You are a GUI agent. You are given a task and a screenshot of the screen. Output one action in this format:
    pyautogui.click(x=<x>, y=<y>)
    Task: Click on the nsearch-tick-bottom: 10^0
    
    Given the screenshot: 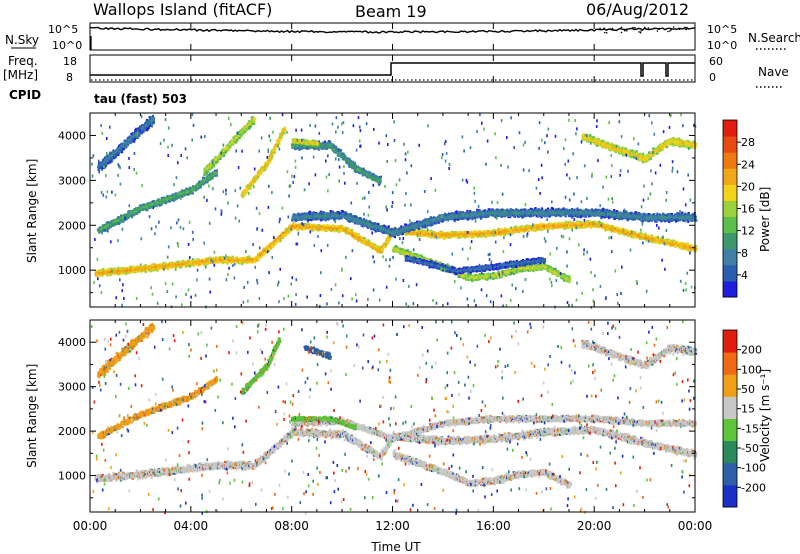 What is the action you would take?
    pyautogui.click(x=722, y=45)
    